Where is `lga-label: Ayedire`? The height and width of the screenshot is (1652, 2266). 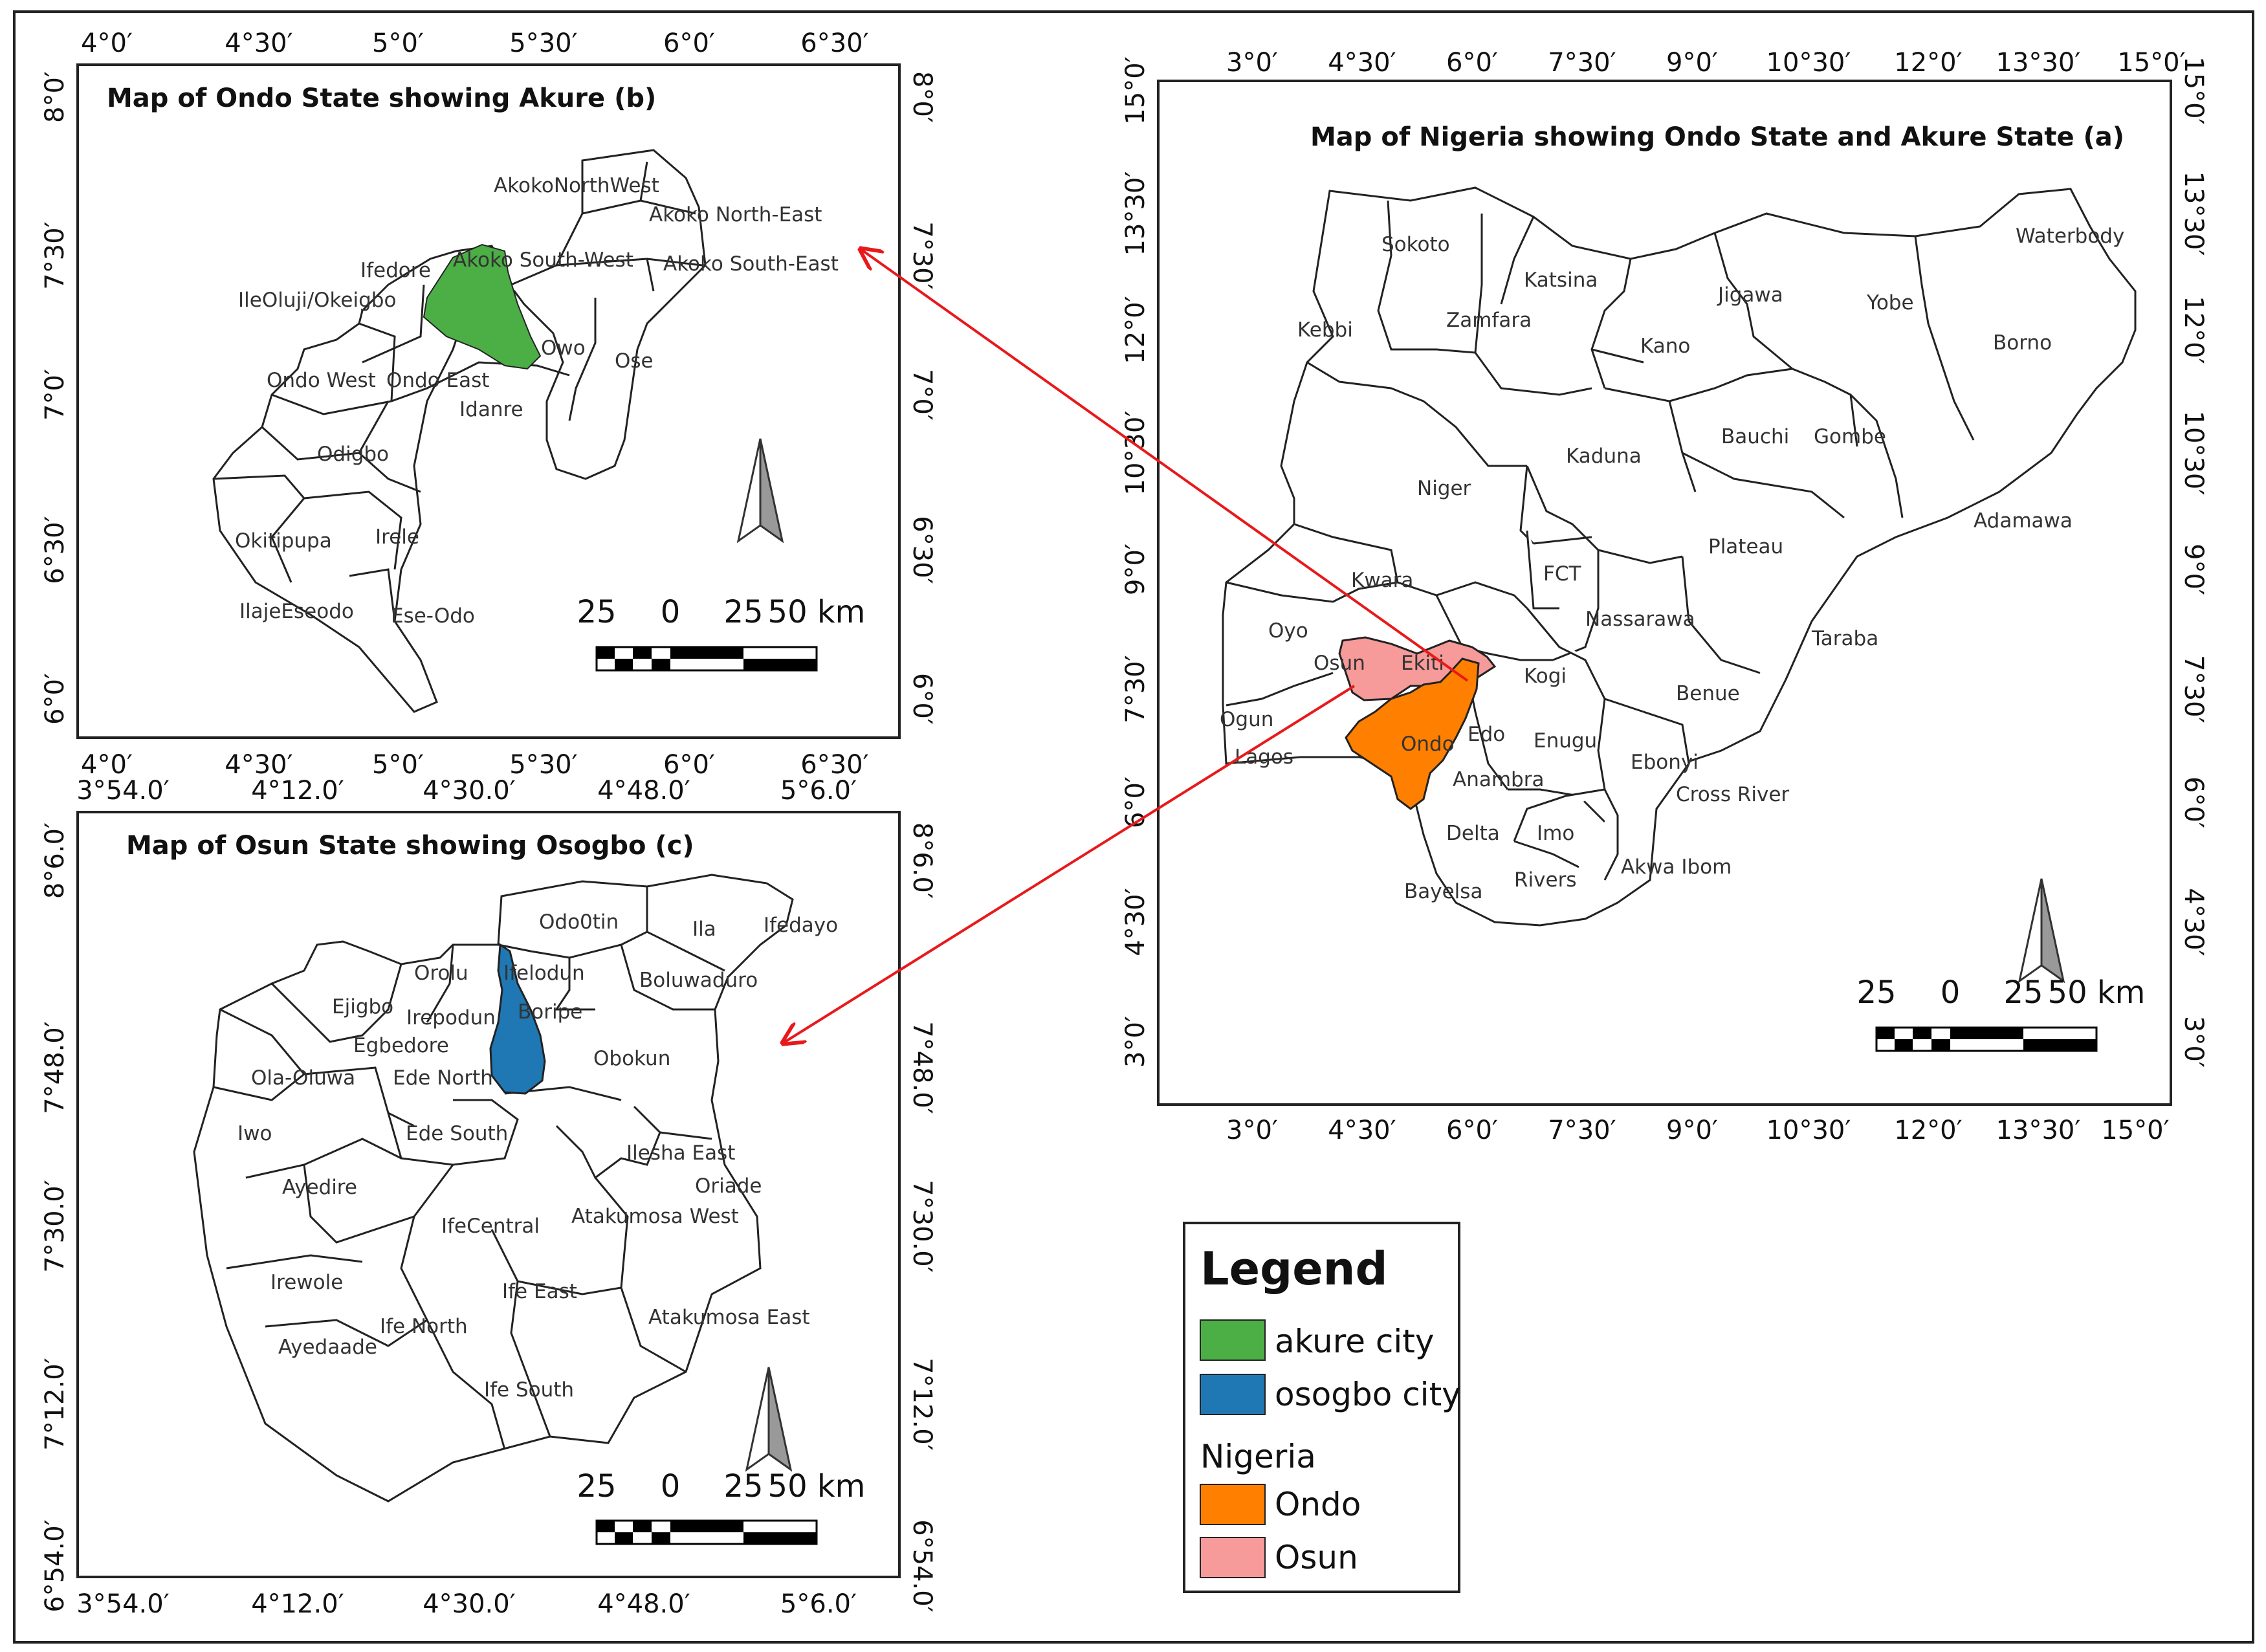 lga-label: Ayedire is located at coordinates (319, 1187).